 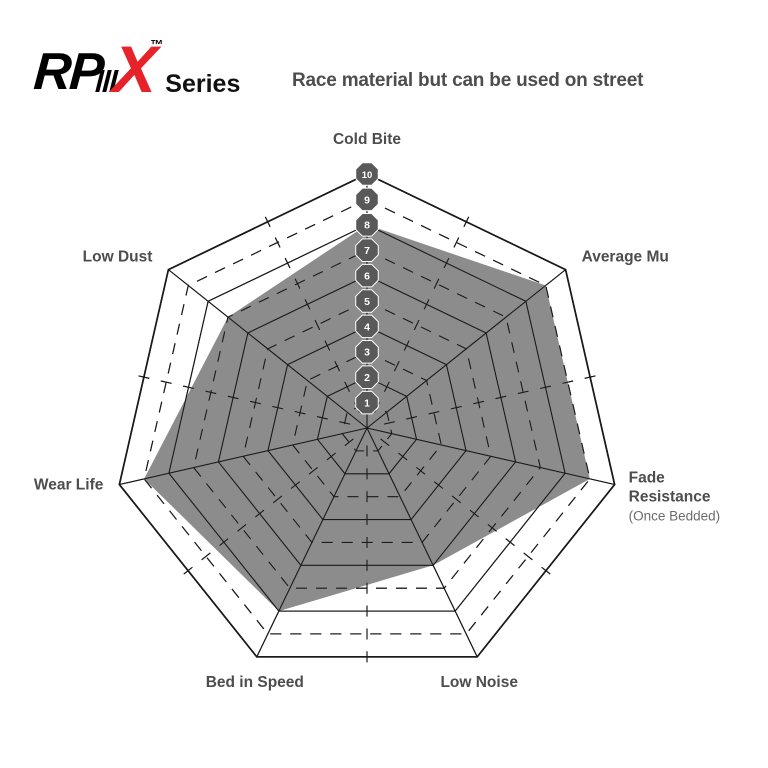 I want to click on scale-badge-label: 7, so click(x=367, y=251).